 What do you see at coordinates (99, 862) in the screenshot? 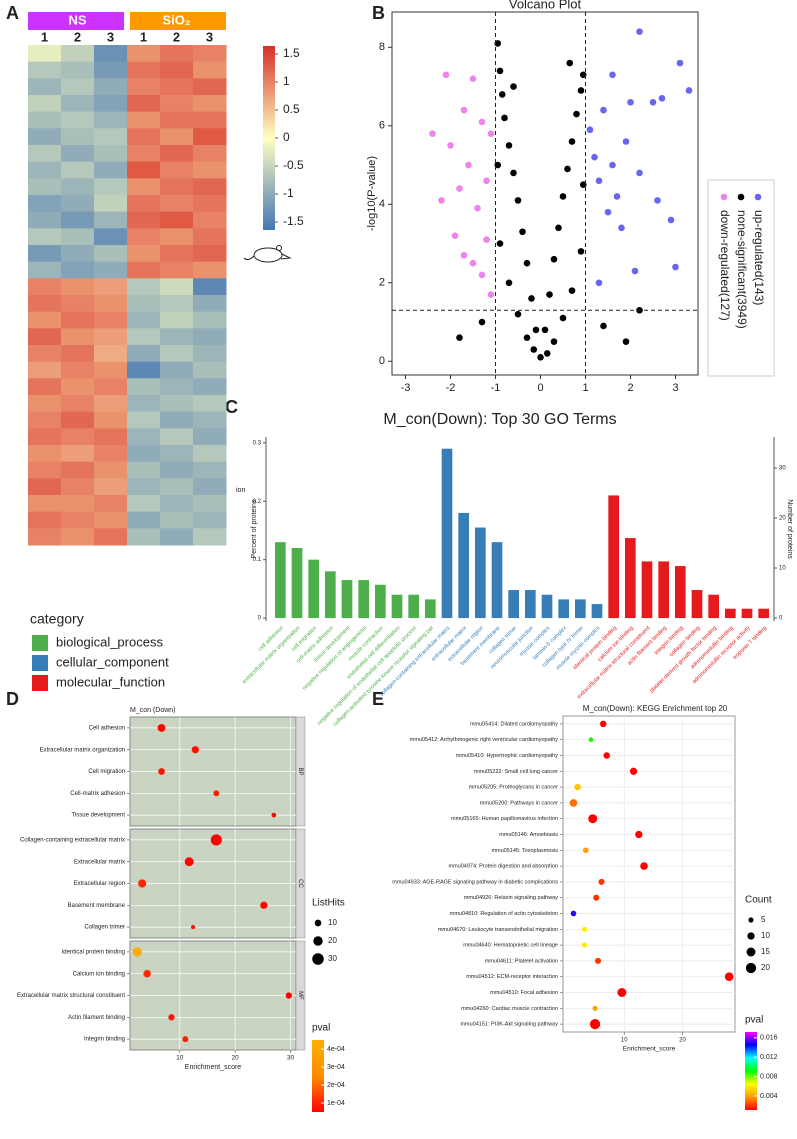
I see `y-tick-label: Extracellular matrix` at bounding box center [99, 862].